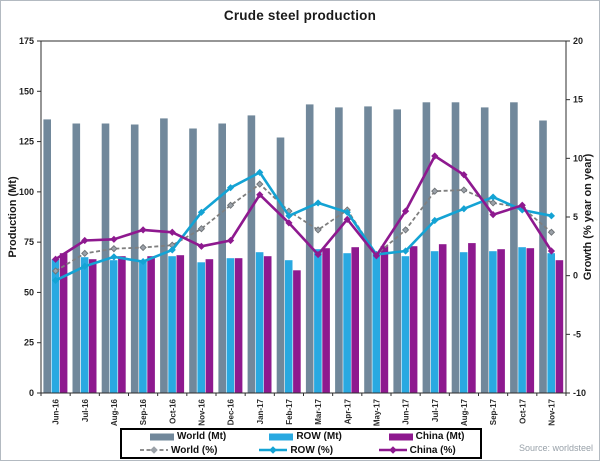  What do you see at coordinates (300, 15) in the screenshot?
I see `chart-title: Crude steel production` at bounding box center [300, 15].